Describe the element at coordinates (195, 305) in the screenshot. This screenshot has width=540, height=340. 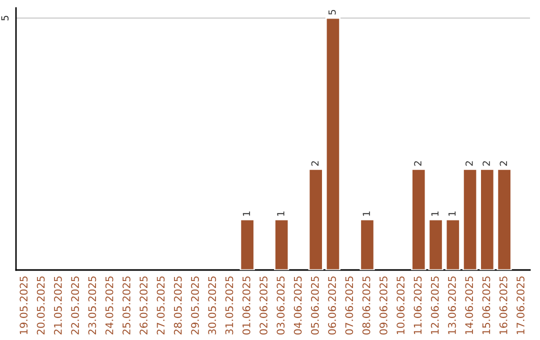
I see `x-tick-label: 29.05.2025` at that location.